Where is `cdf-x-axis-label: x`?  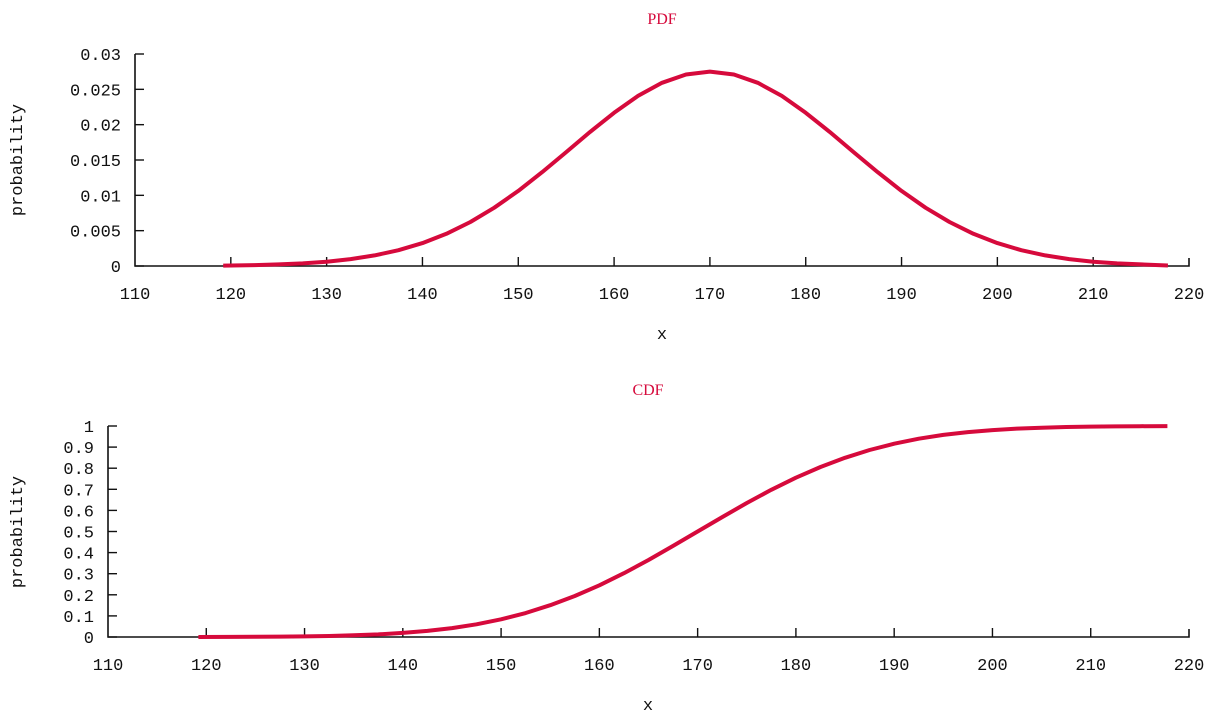
cdf-x-axis-label: x is located at coordinates (648, 706).